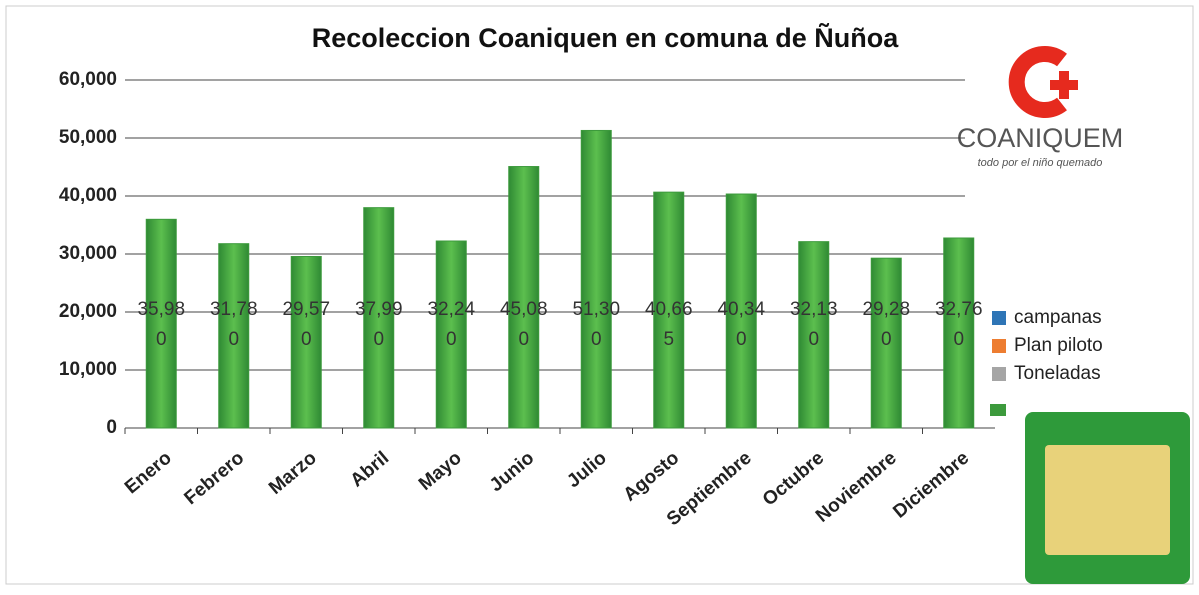 The height and width of the screenshot is (595, 1199). Describe the element at coordinates (306, 324) in the screenshot. I see `value-label: 29,570` at that location.